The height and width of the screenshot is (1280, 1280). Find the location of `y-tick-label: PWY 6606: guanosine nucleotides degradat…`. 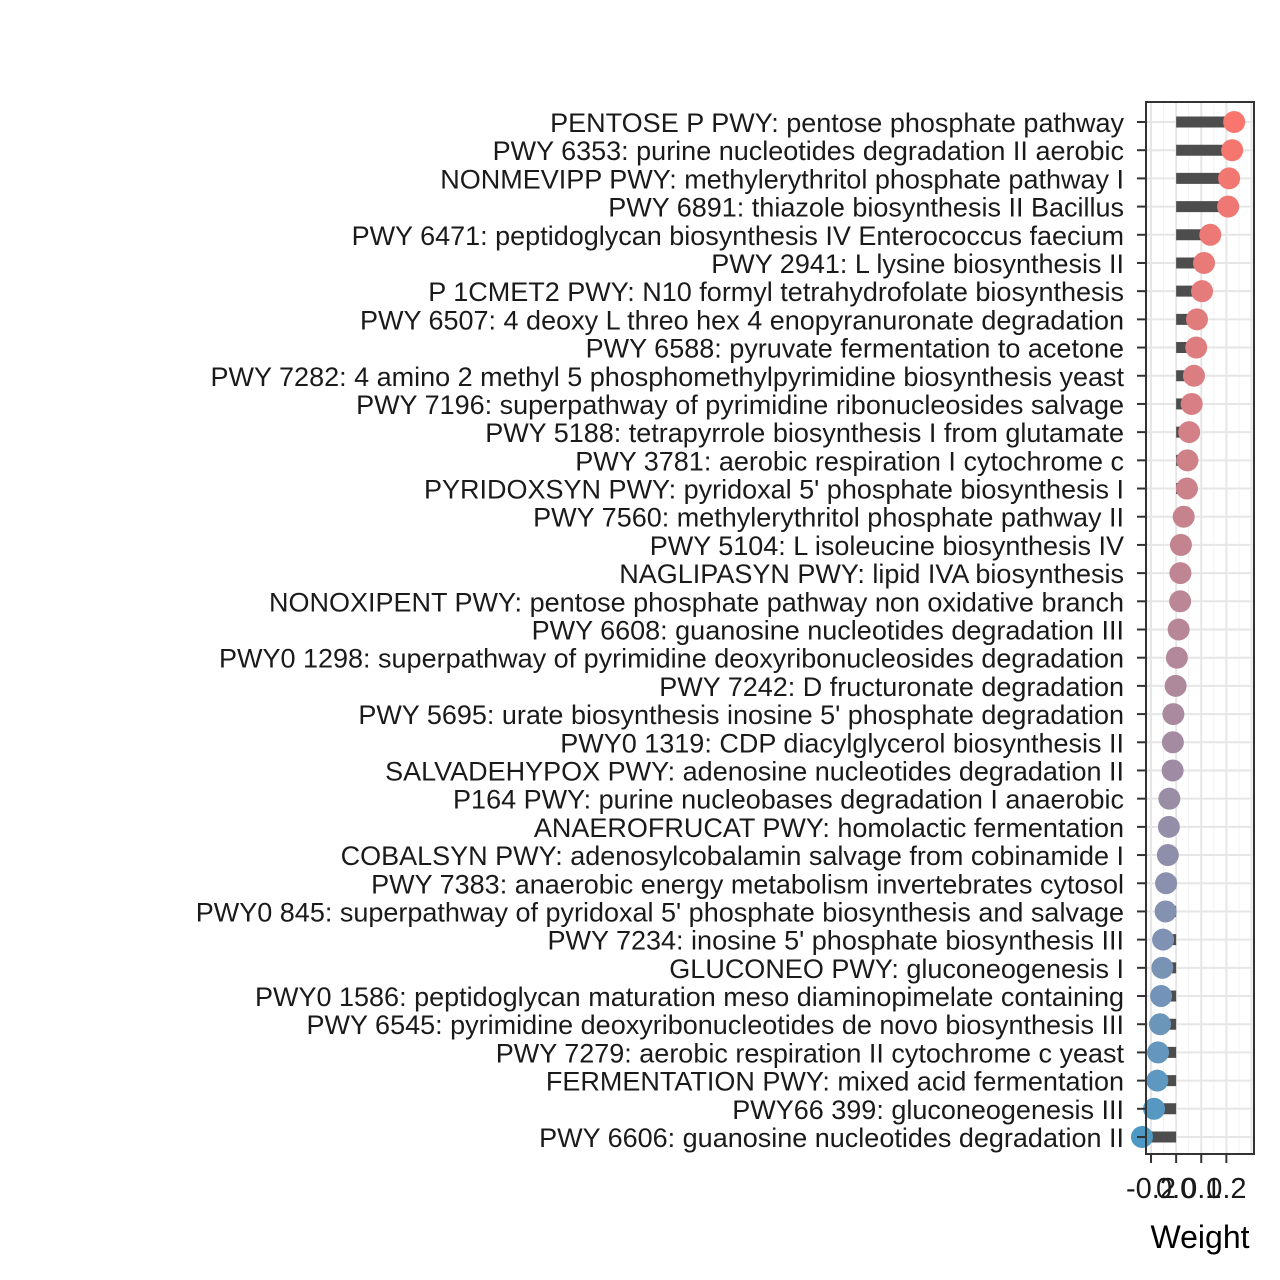

y-tick-label: PWY 6606: guanosine nucleotides degradat… is located at coordinates (831, 1138).